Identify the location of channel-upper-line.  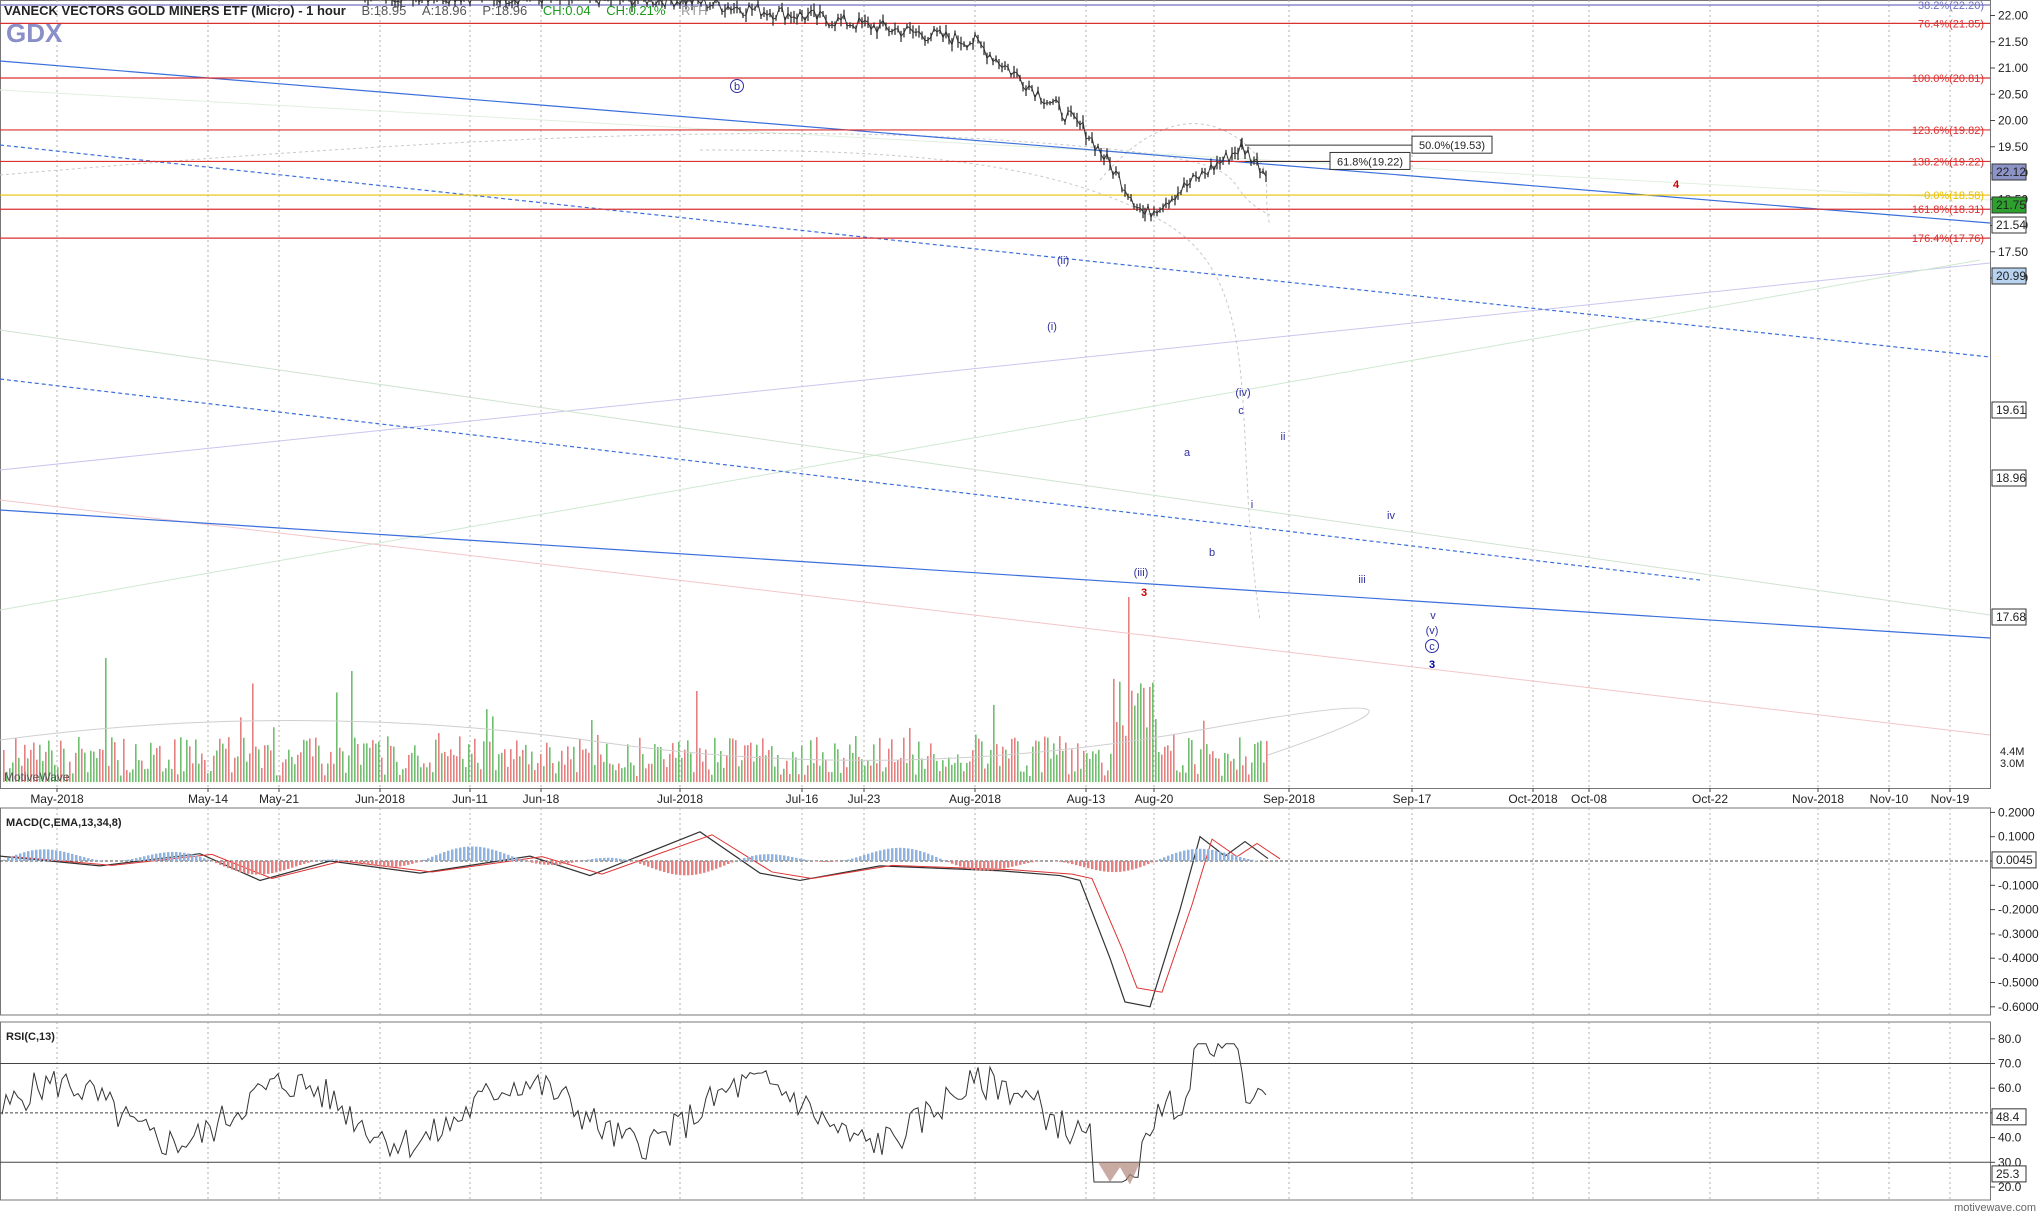
(995, 142).